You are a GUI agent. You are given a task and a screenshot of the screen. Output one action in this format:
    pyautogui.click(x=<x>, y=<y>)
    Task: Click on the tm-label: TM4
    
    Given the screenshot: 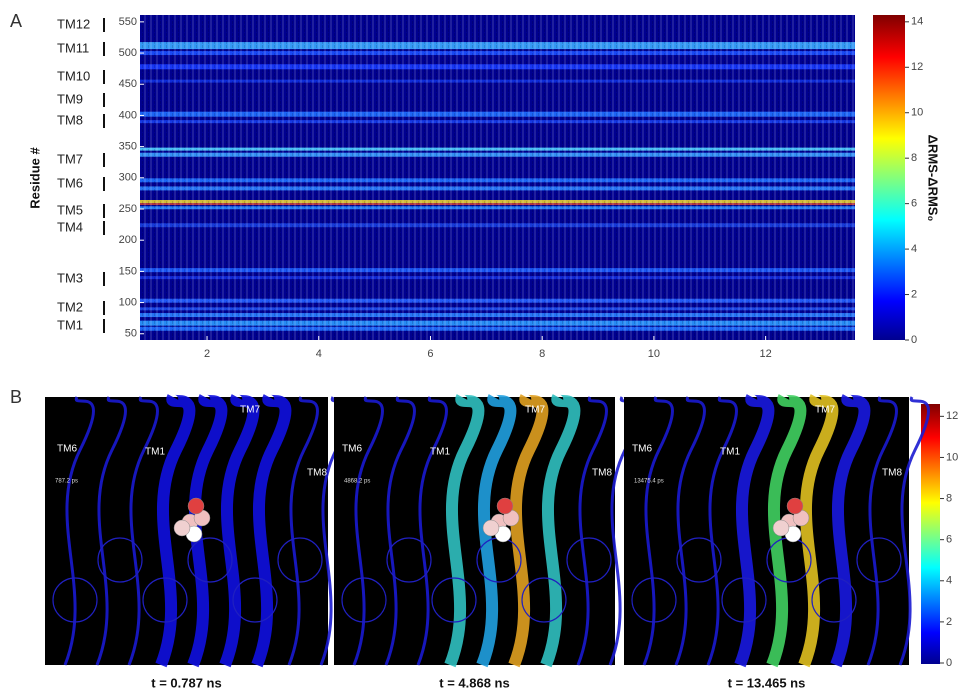 What is the action you would take?
    pyautogui.click(x=70, y=226)
    